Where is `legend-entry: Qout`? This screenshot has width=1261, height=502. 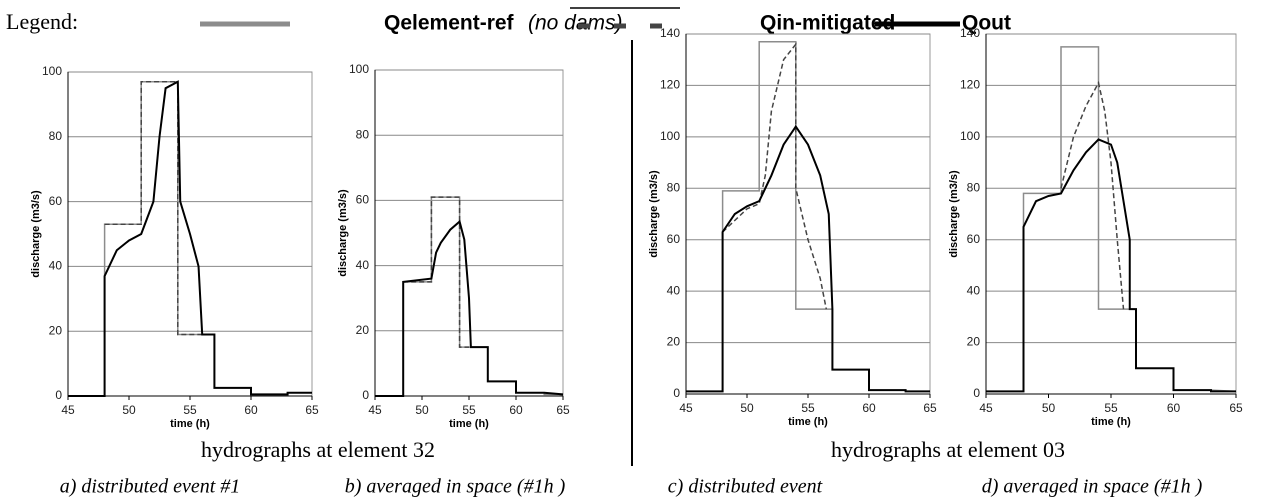
legend-entry: Qout is located at coordinates (986, 23).